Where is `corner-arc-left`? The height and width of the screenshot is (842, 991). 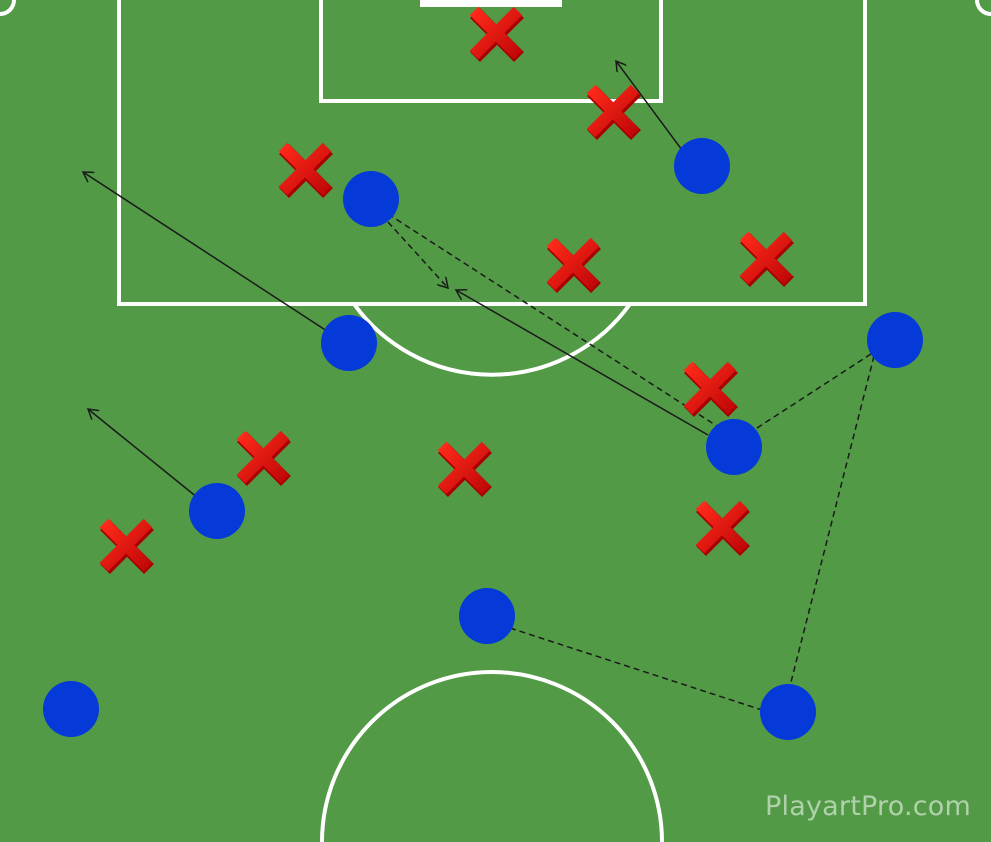
corner-arc-left is located at coordinates (8, 8).